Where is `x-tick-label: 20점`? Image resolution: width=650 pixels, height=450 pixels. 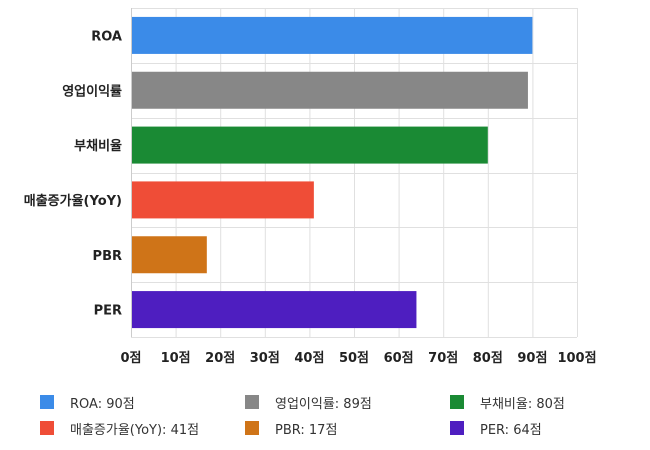 x-tick-label: 20점 is located at coordinates (220, 358).